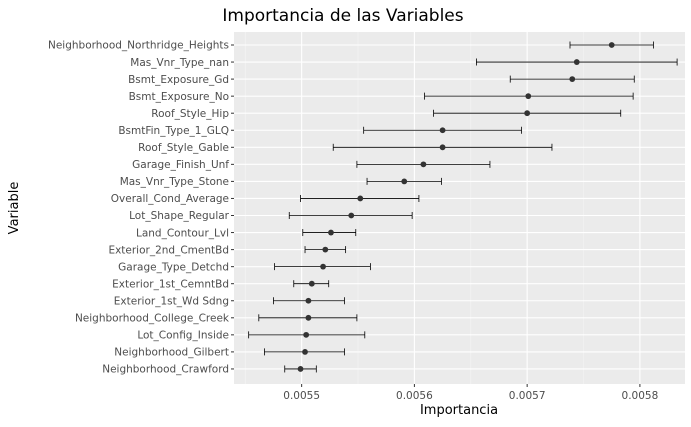  What do you see at coordinates (178, 80) in the screenshot?
I see `y-tick-label: Bsmt_Exposure_Gd` at bounding box center [178, 80].